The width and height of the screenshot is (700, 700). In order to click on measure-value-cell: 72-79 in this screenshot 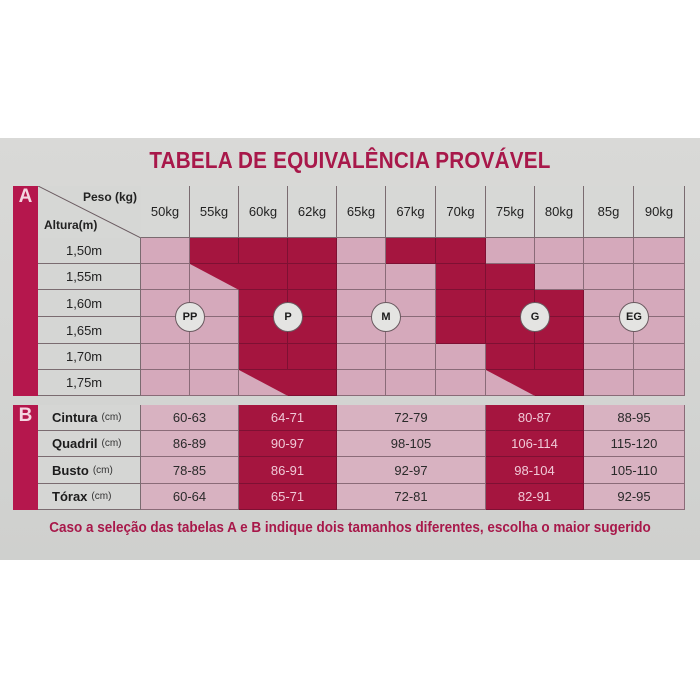, I will do `click(411, 418)`.